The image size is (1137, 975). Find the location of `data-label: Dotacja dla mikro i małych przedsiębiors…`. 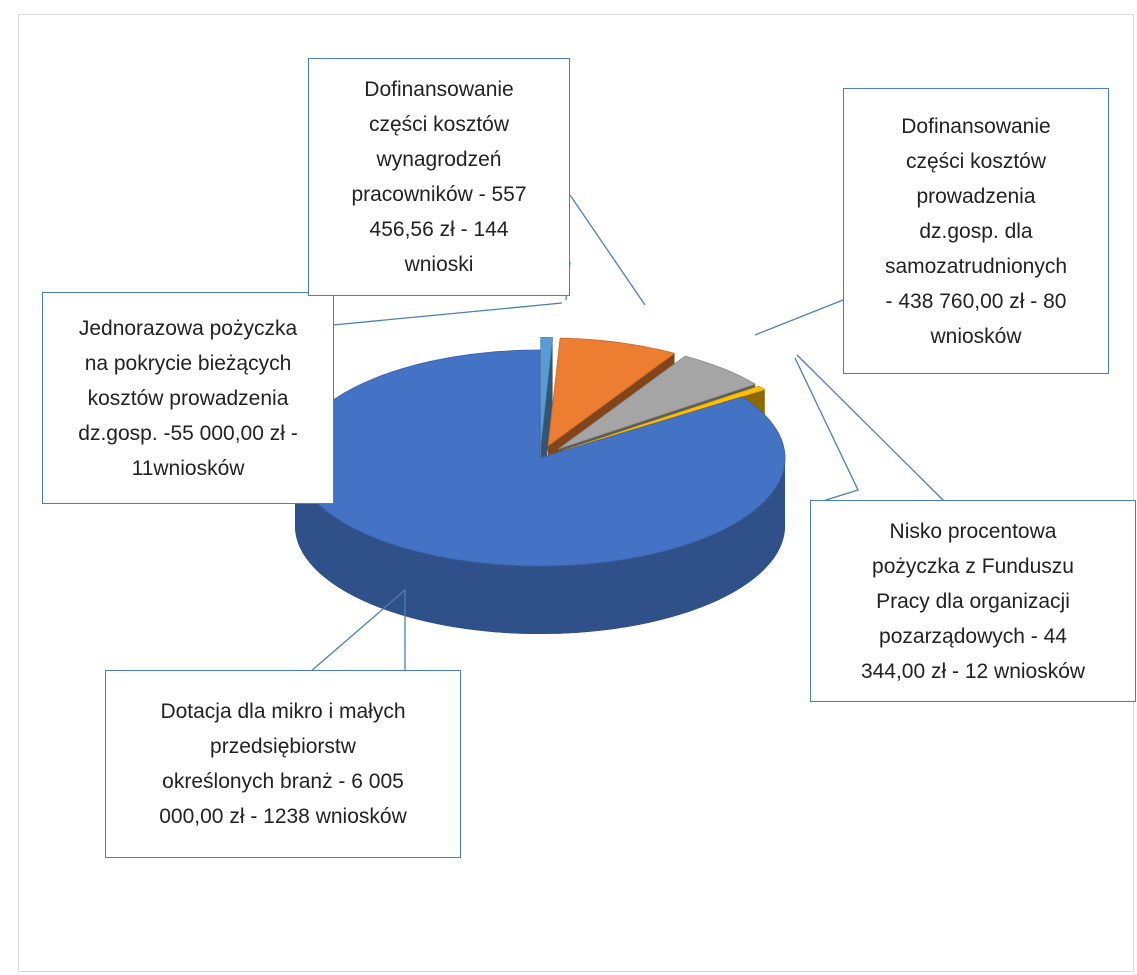

data-label: Dotacja dla mikro i małych przedsiębiors… is located at coordinates (283, 764).